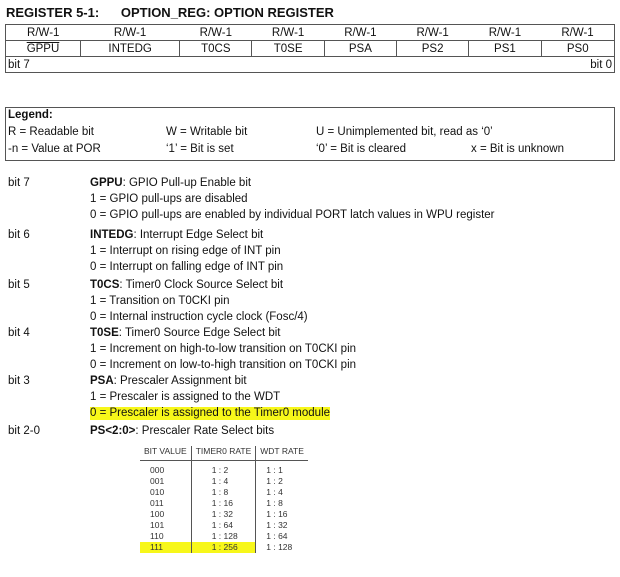 The image size is (620, 577). I want to click on table-row: 100 1 : 32 1 : 16, so click(224, 514).